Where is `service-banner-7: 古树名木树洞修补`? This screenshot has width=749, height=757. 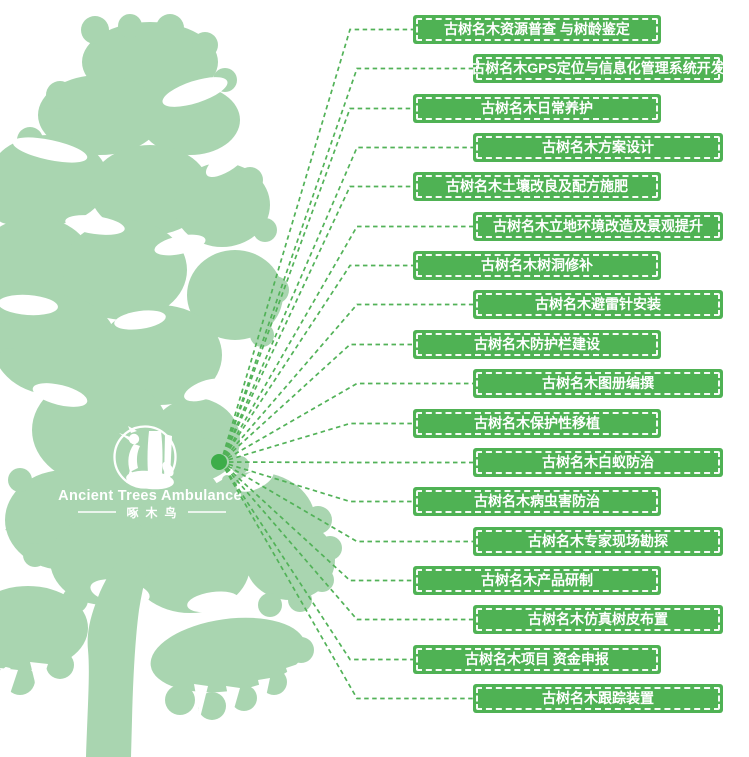
service-banner-7: 古树名木树洞修补 is located at coordinates (537, 265).